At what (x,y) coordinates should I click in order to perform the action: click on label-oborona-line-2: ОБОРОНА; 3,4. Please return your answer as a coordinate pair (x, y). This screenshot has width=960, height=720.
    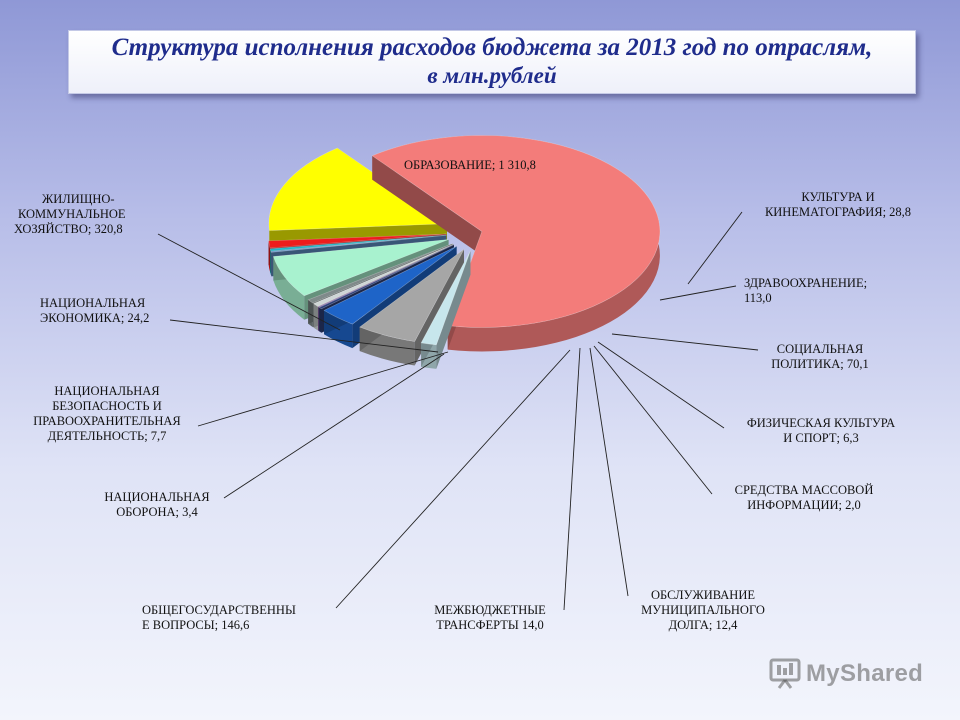
    Looking at the image, I should click on (157, 512).